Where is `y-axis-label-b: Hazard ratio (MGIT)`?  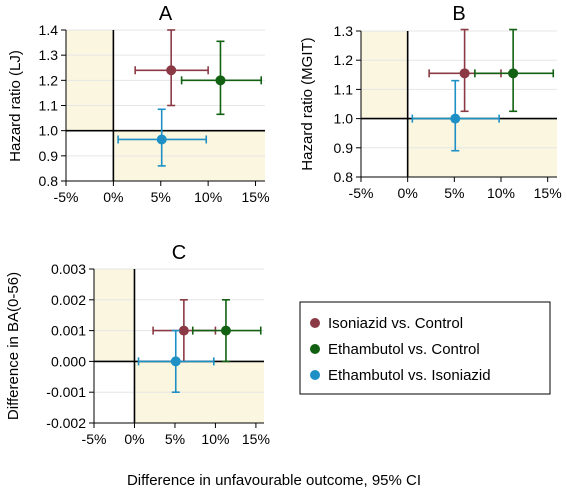
y-axis-label-b: Hazard ratio (MGIT) is located at coordinates (307, 103).